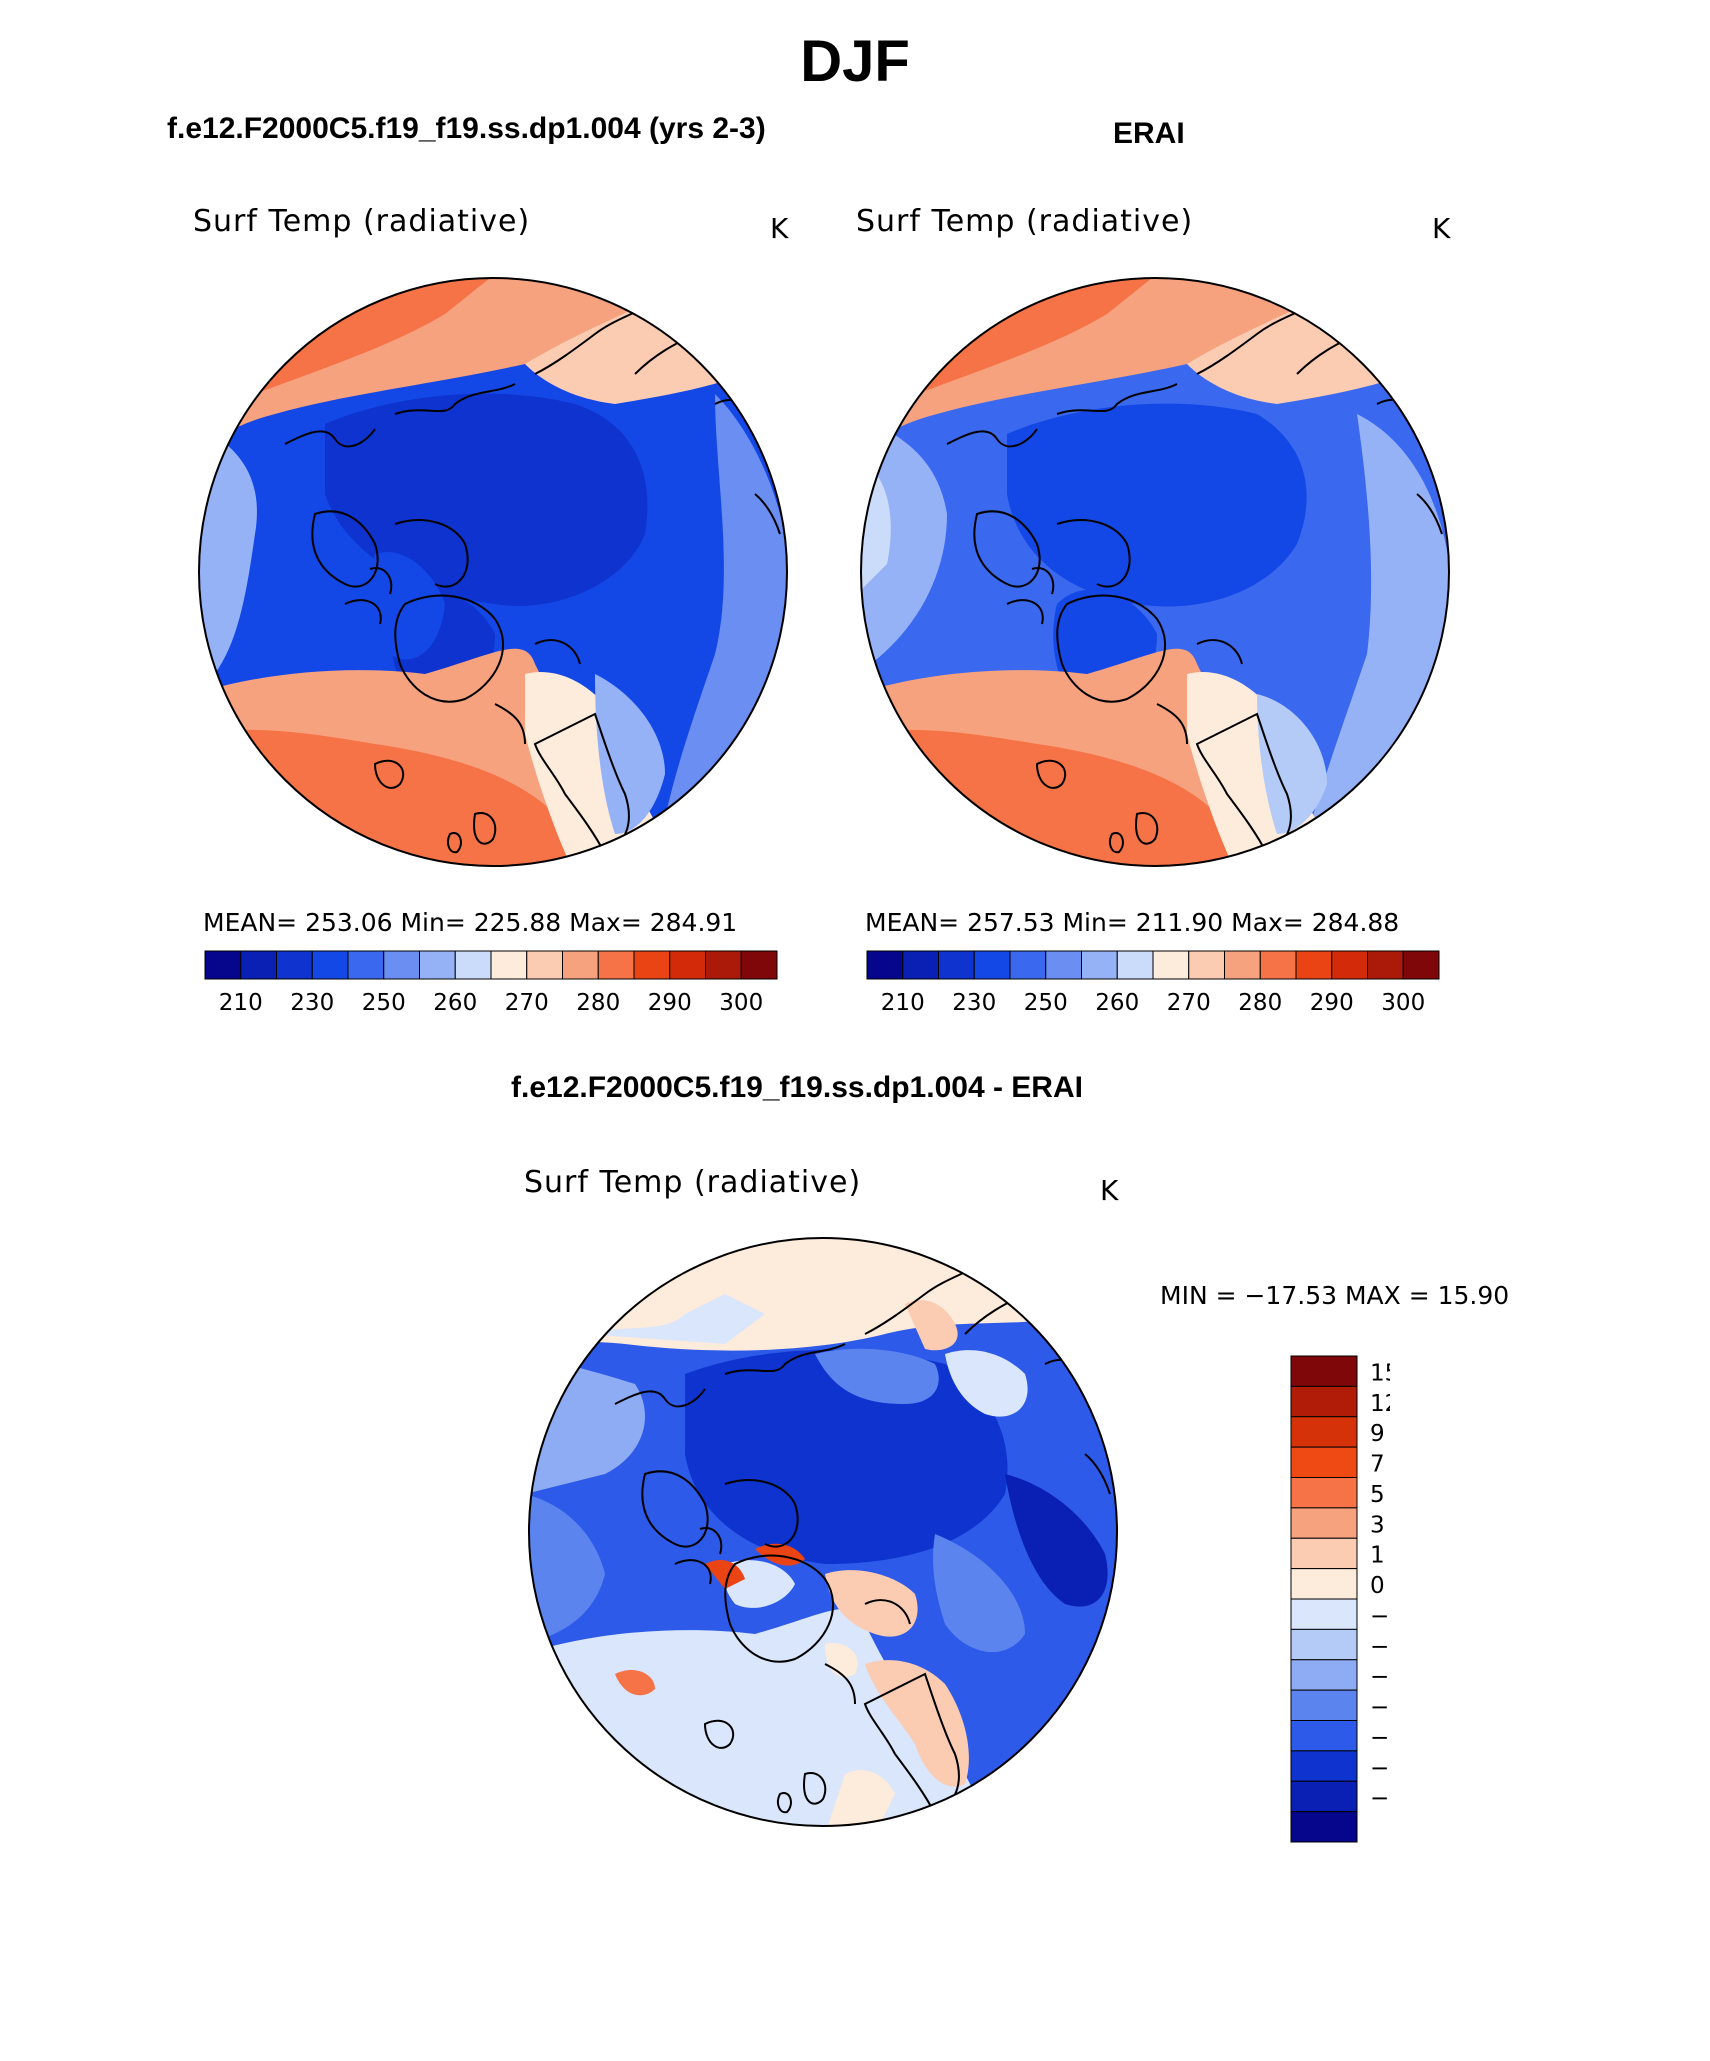 The width and height of the screenshot is (1710, 2061). What do you see at coordinates (779, 228) in the screenshot?
I see `model-units-label: K` at bounding box center [779, 228].